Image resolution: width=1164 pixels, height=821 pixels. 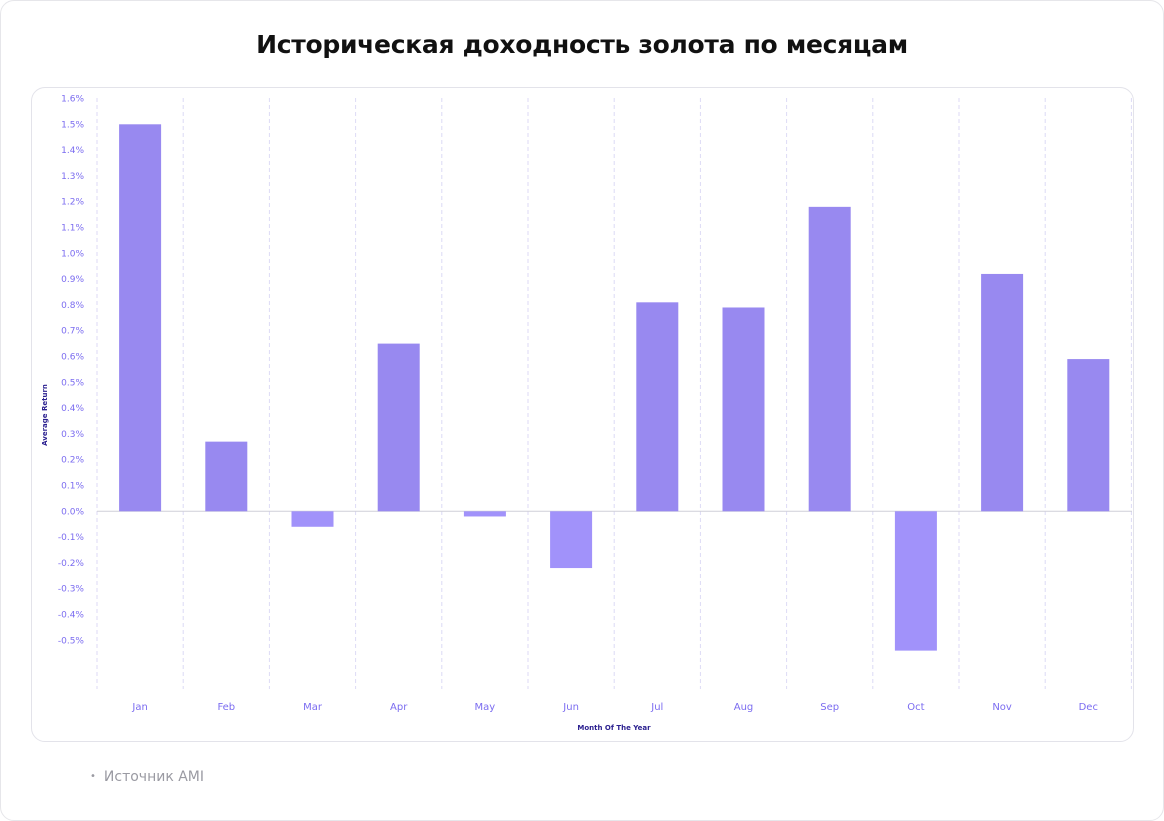 I want to click on x-tick-label: Mar, so click(x=313, y=707).